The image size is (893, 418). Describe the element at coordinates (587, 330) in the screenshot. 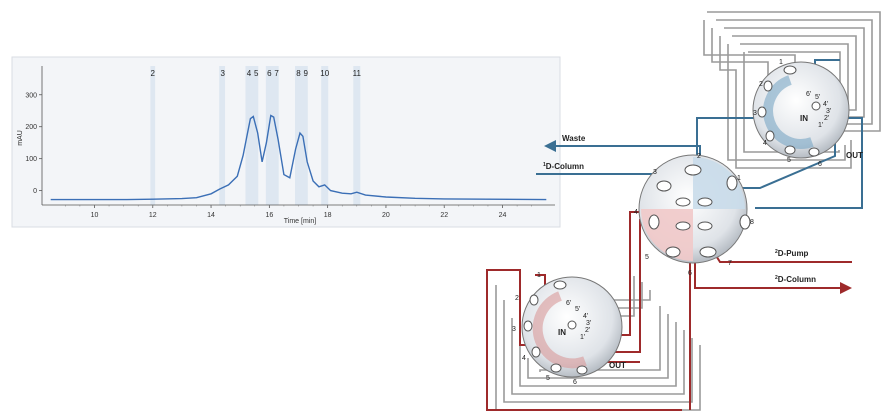

I see `bottom-loop-inner-2: 2'` at that location.